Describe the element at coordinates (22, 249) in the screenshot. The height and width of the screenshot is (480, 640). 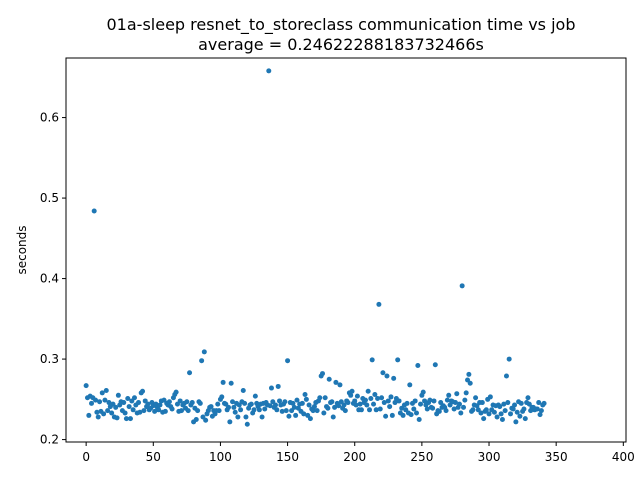
I see `y-axis-label: seconds` at that location.